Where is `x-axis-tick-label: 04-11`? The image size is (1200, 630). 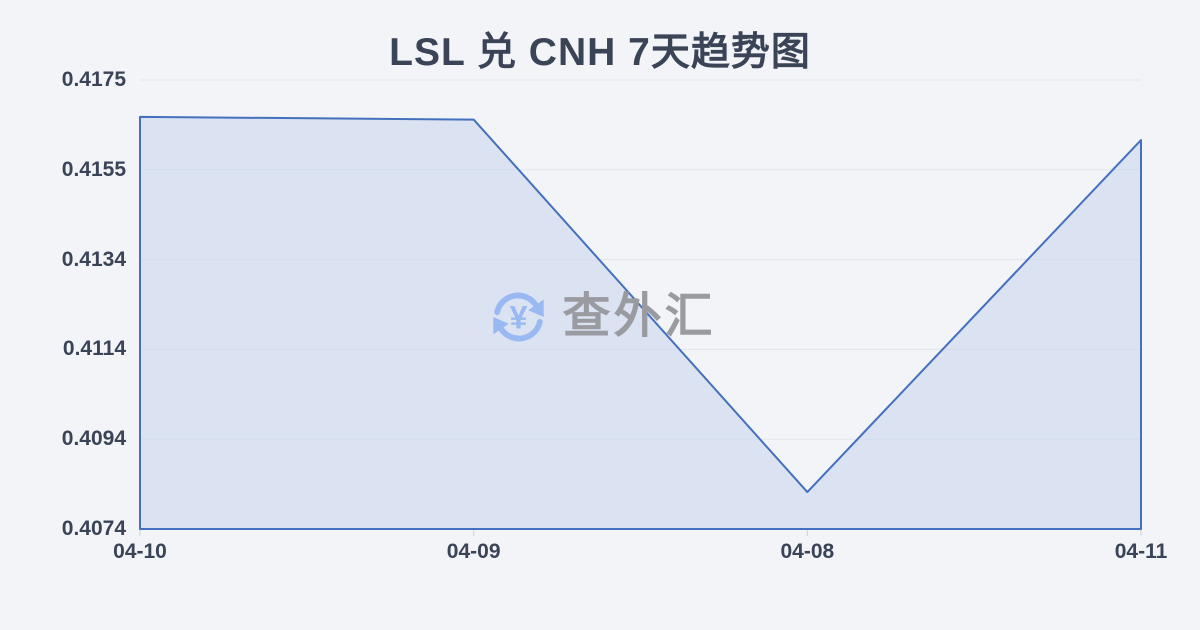 x-axis-tick-label: 04-11 is located at coordinates (1141, 551).